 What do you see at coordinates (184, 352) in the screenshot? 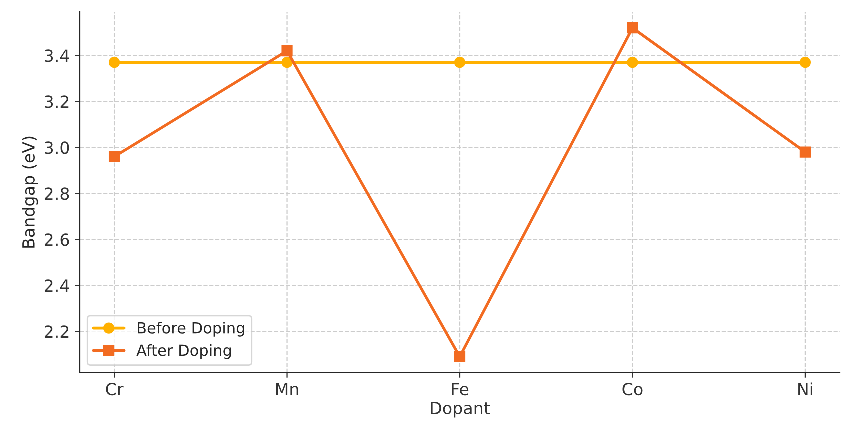
I see `legend-label: After Doping` at bounding box center [184, 352].